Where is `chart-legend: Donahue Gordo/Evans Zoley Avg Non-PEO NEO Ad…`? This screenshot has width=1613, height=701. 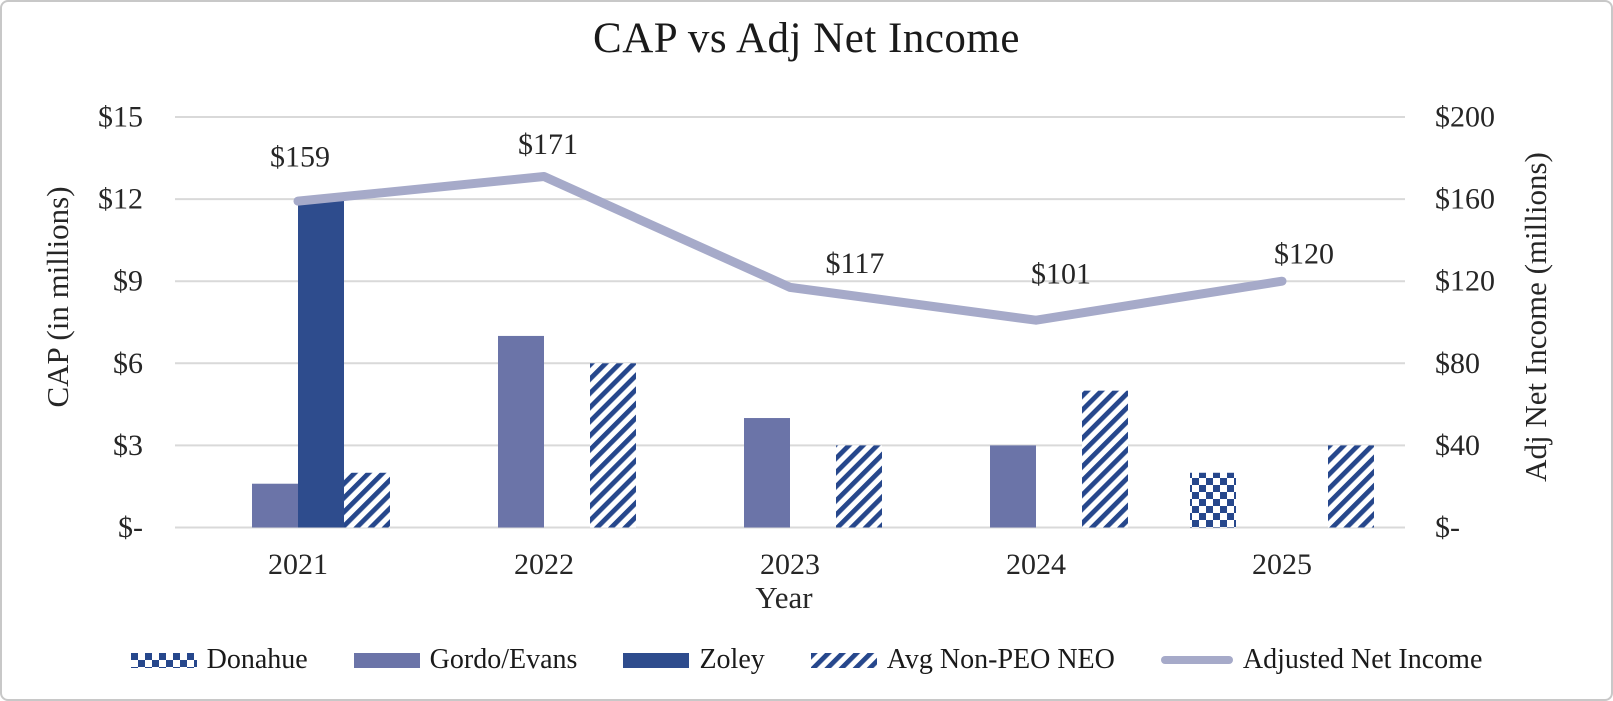 chart-legend: Donahue Gordo/Evans Zoley Avg Non-PEO NEO Ad… is located at coordinates (806, 660).